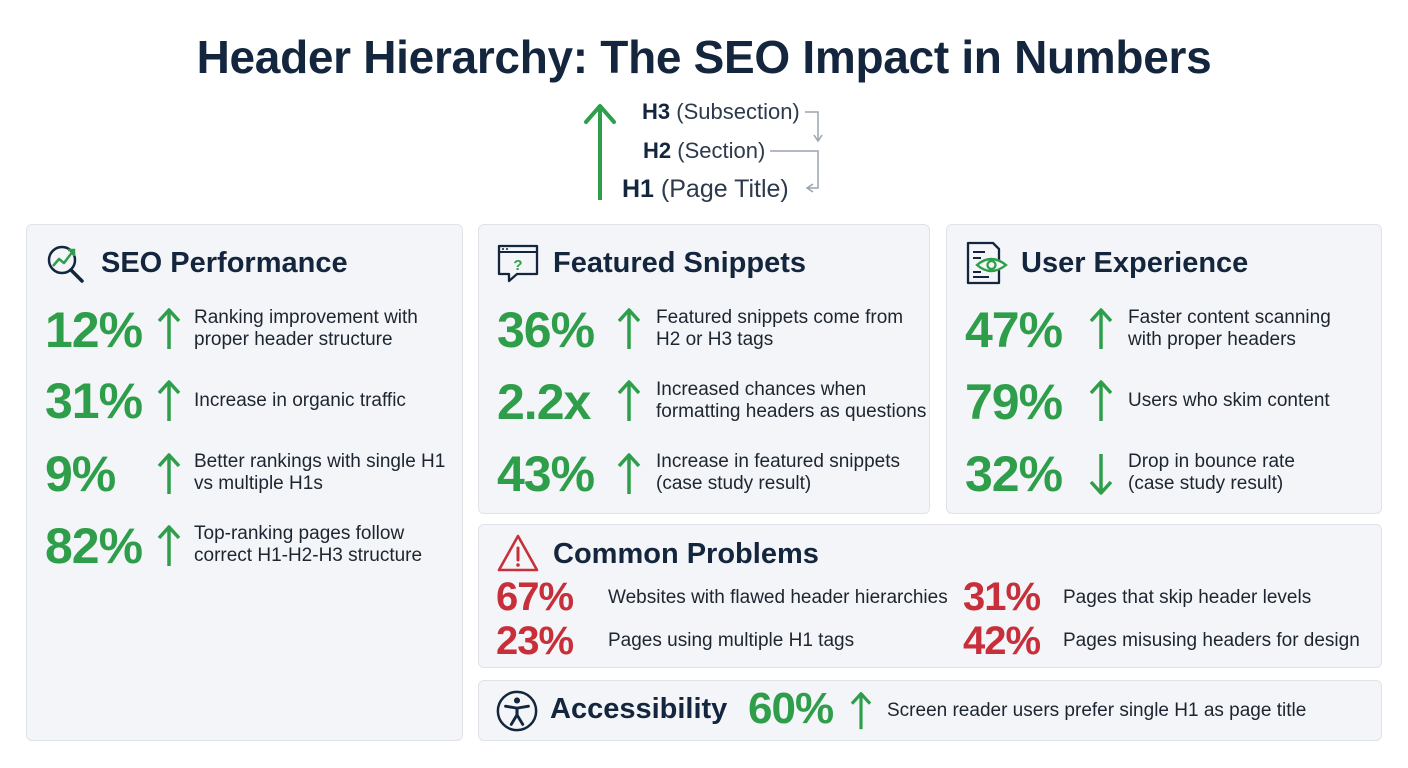 This screenshot has height=768, width=1408. I want to click on hierarchy-h3-tag: H3, so click(656, 111).